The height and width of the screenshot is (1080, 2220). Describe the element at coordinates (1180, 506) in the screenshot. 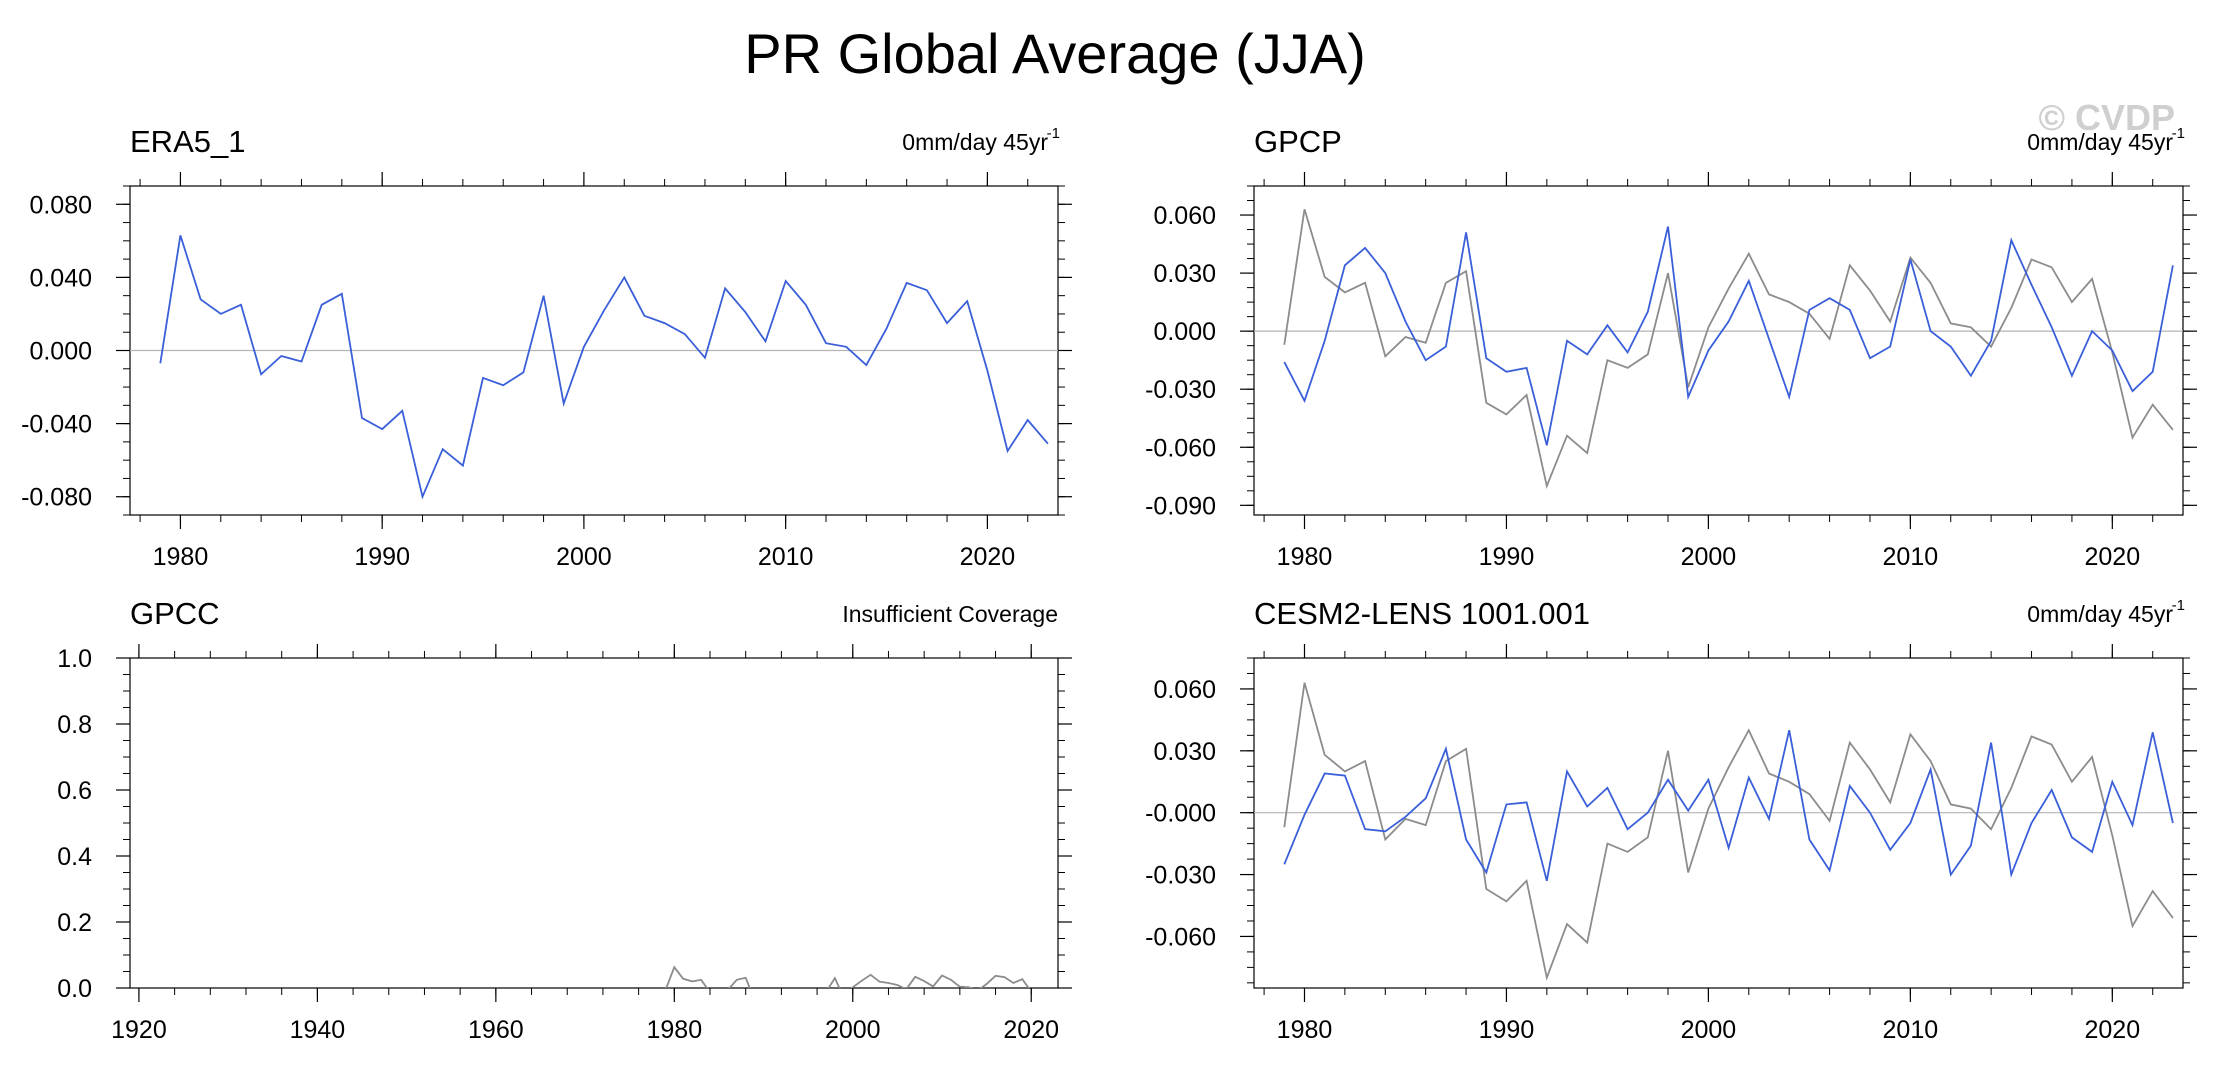

I see `y-tick-label: -0.090` at that location.